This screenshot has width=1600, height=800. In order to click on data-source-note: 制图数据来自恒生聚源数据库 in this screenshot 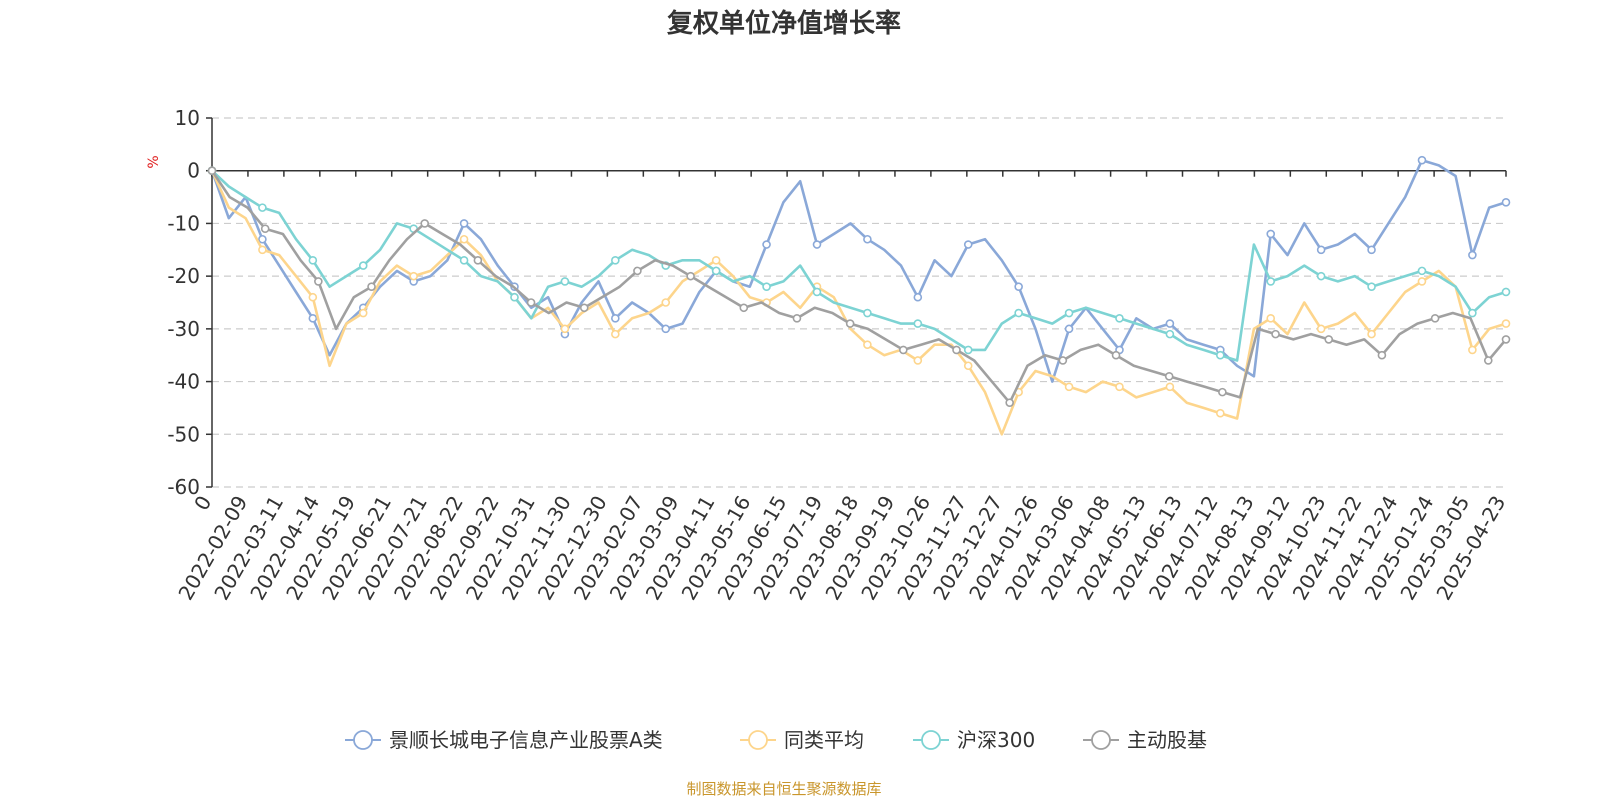, I will do `click(783, 789)`.